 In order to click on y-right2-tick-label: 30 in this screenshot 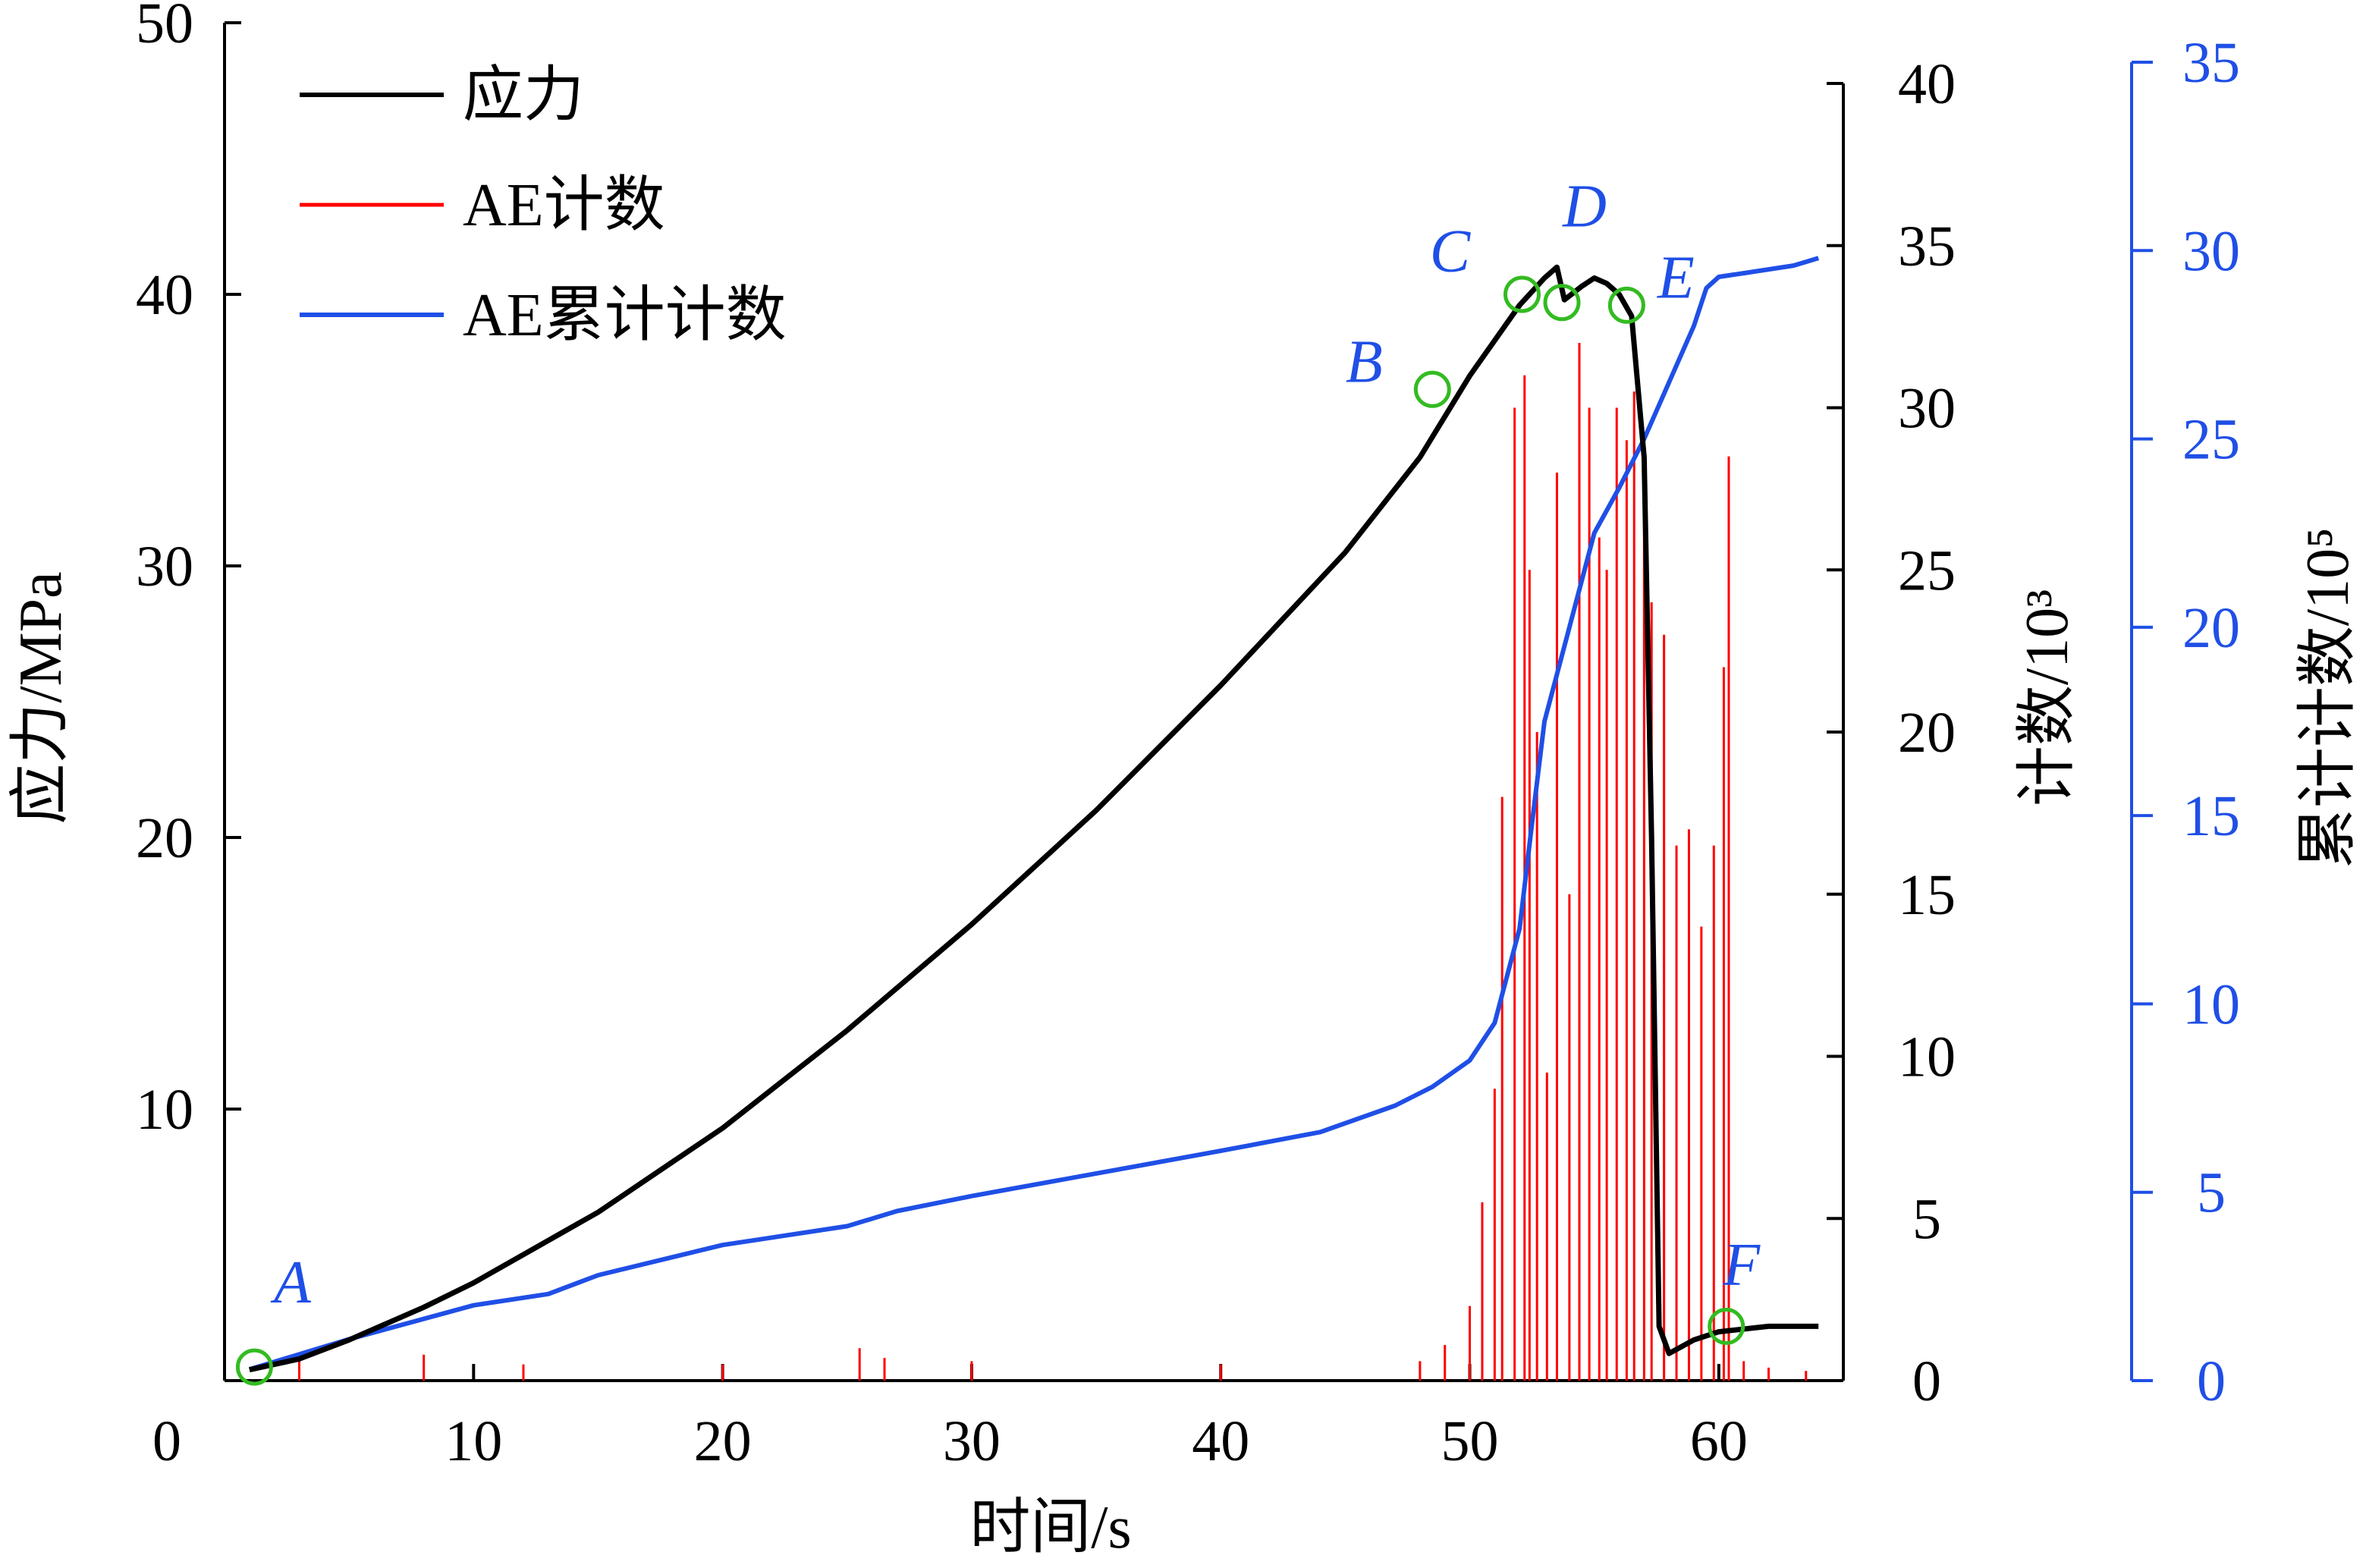, I will do `click(2211, 251)`.